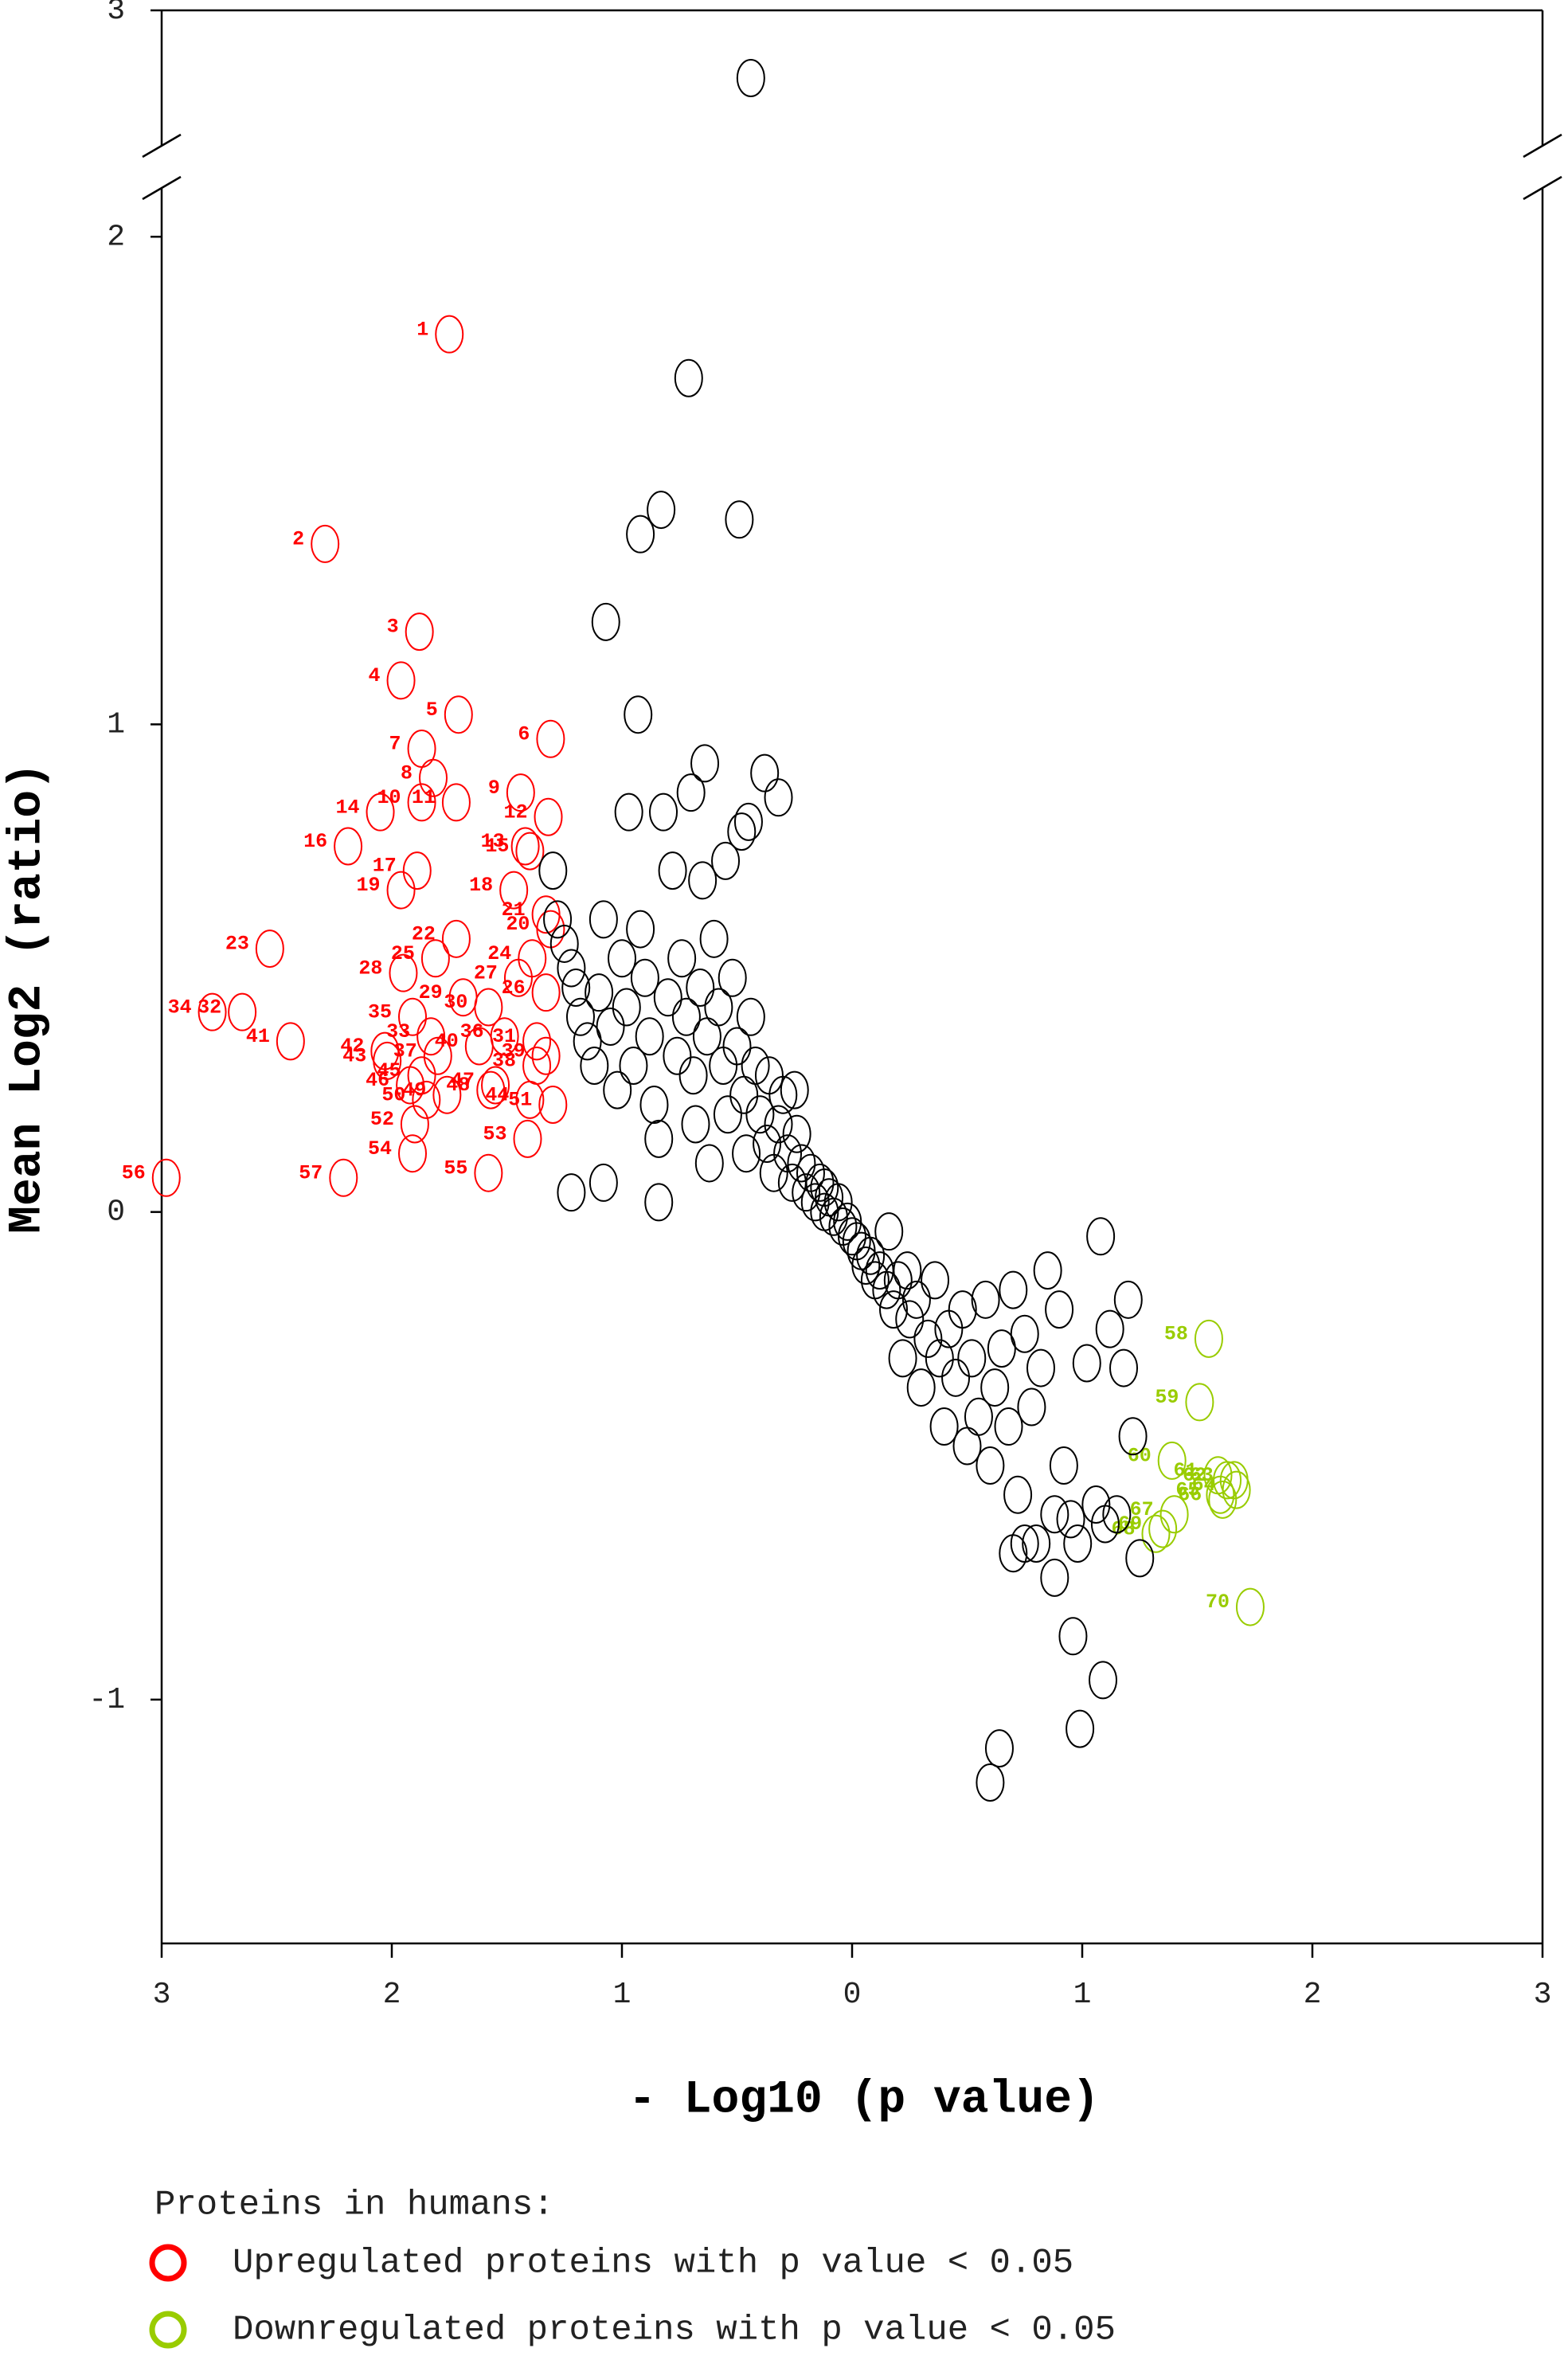 The image size is (1568, 2356). Describe the element at coordinates (375, 675) in the screenshot. I see `point-label: 4` at that location.